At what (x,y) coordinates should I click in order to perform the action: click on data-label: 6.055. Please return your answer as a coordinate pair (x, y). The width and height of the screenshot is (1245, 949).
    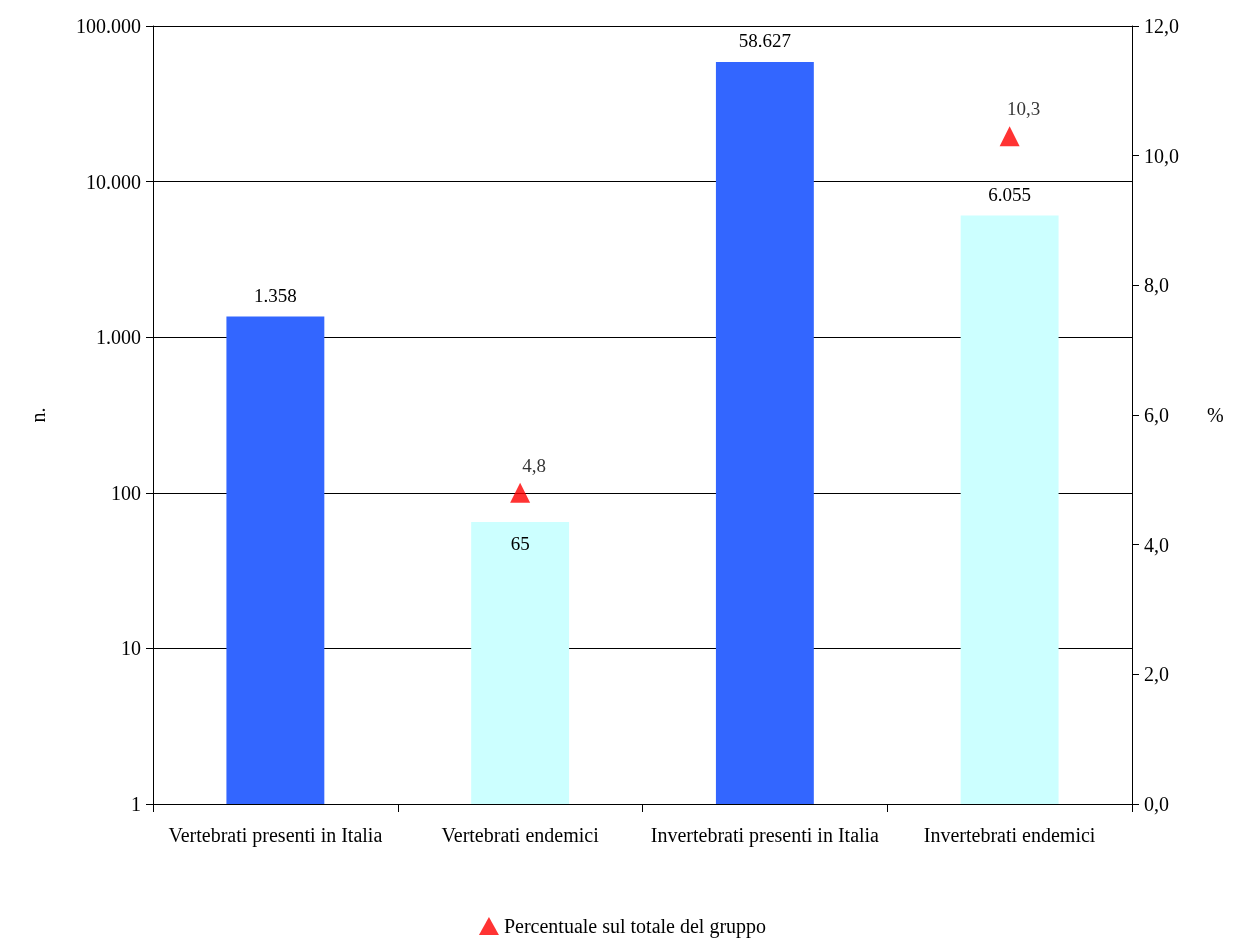
    Looking at the image, I should click on (1009, 194).